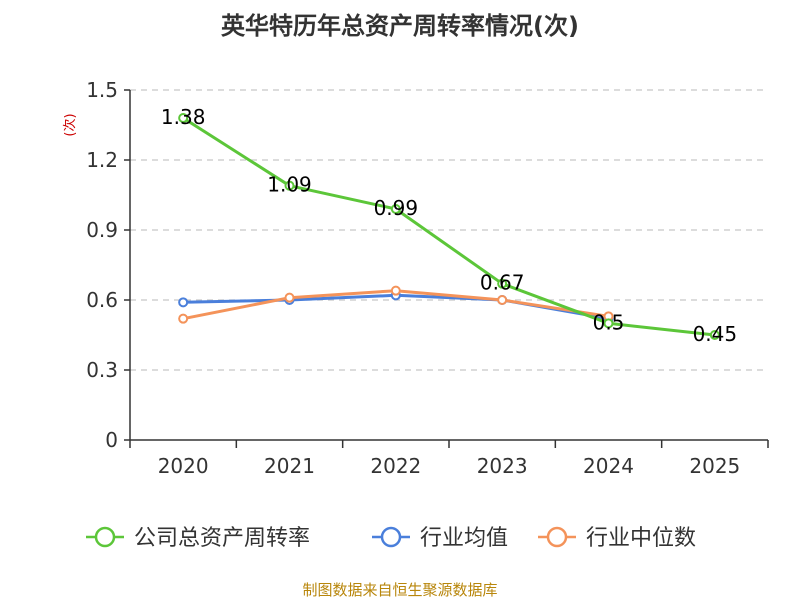 Image resolution: width=800 pixels, height=600 pixels. What do you see at coordinates (464, 538) in the screenshot?
I see `legend-label: 行业均值` at bounding box center [464, 538].